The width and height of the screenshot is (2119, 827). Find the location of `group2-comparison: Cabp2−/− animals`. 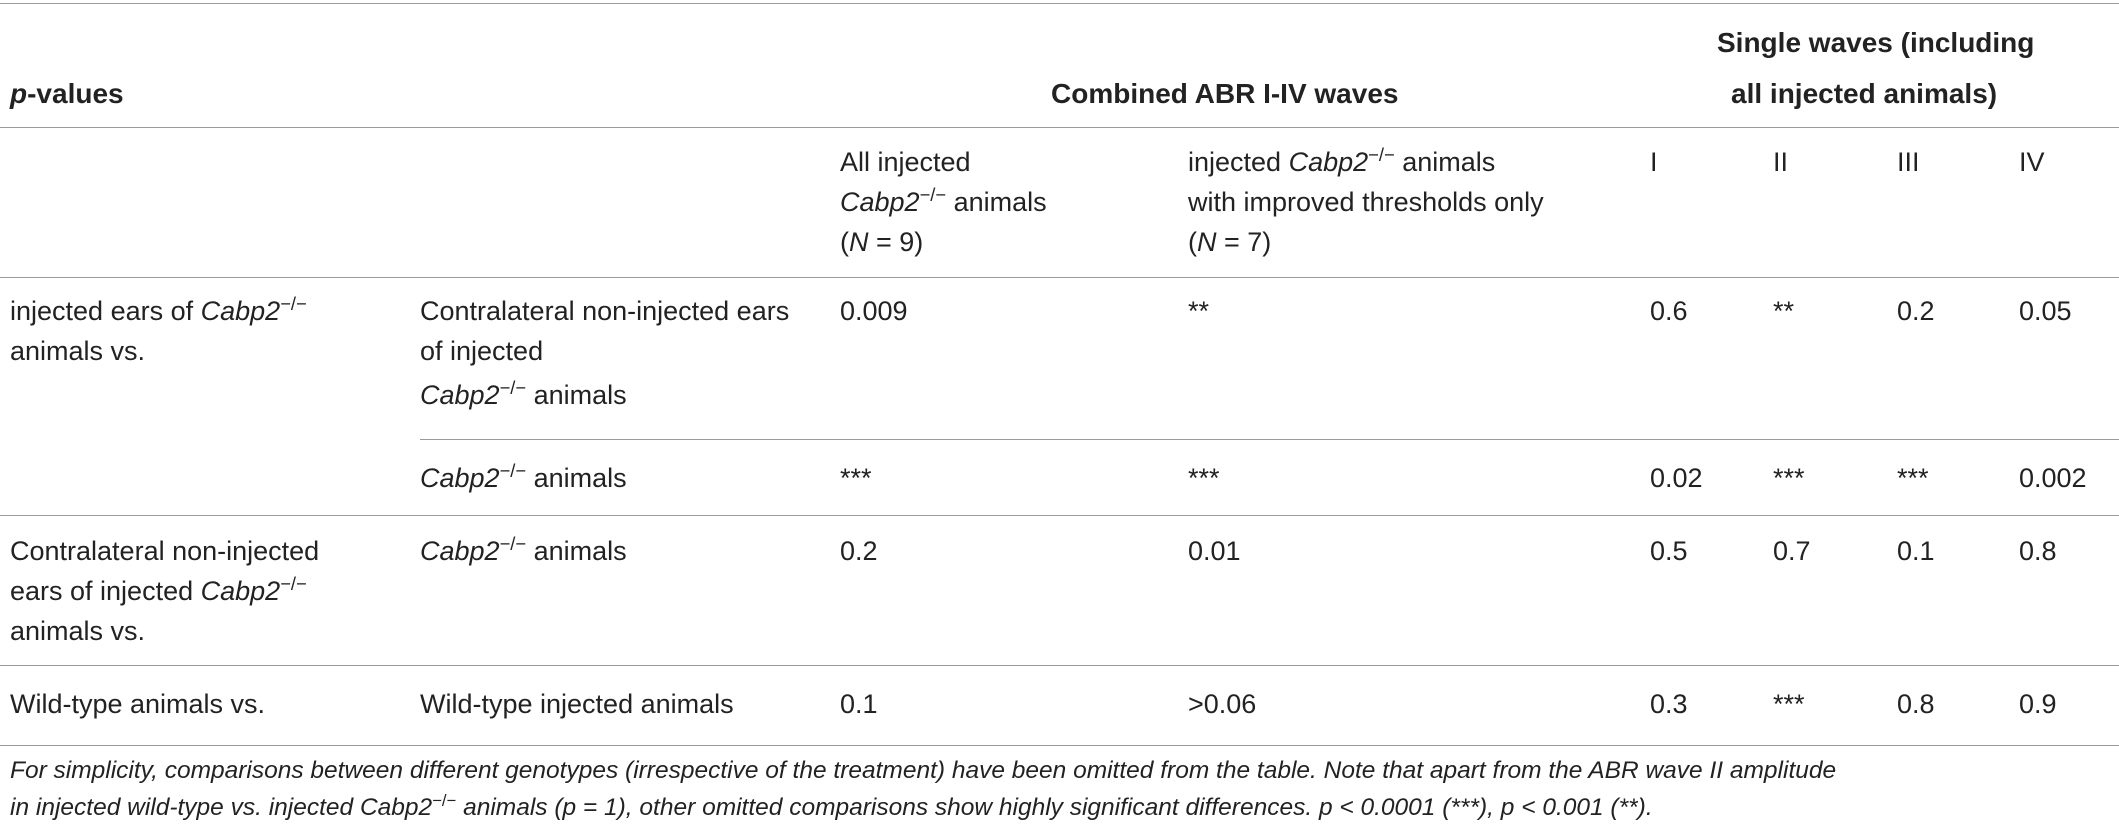

group2-comparison: Cabp2−/− animals is located at coordinates (523, 551).